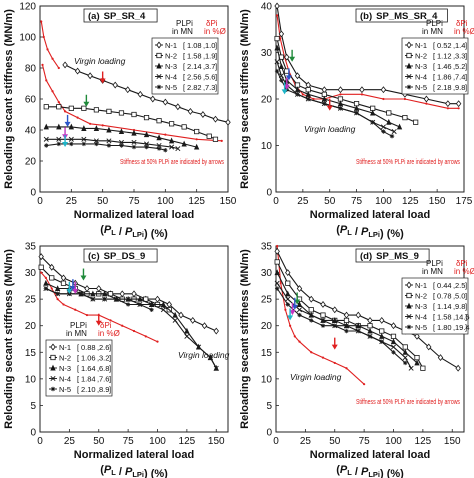 The image size is (474, 478). Describe the element at coordinates (267, 53) in the screenshot. I see `y-tick-label: 30` at that location.